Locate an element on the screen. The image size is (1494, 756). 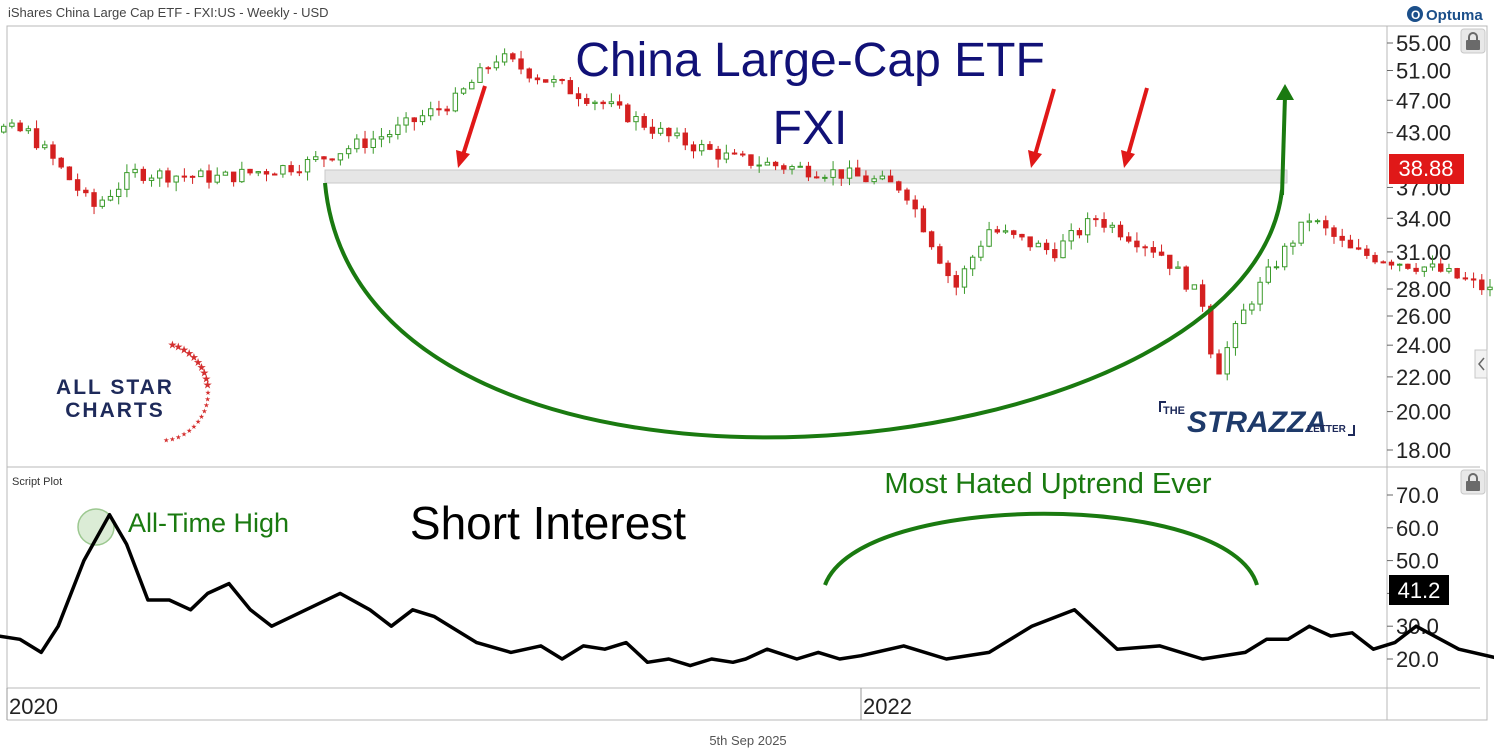
indicator-last-value: 41.2 is located at coordinates (1419, 590).